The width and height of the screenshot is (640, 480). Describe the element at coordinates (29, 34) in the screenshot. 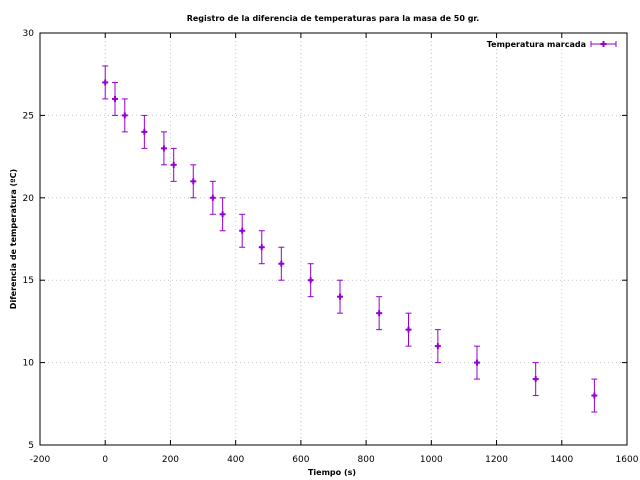

I see `y-tick-label: 30` at that location.